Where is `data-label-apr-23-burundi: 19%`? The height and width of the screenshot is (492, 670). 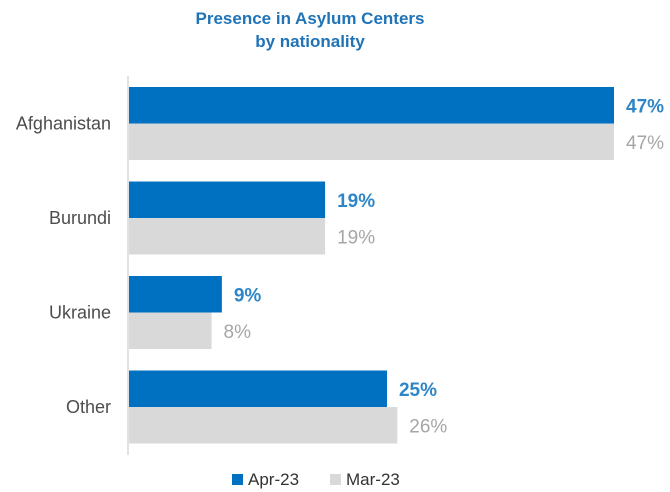 data-label-apr-23-burundi: 19% is located at coordinates (356, 201).